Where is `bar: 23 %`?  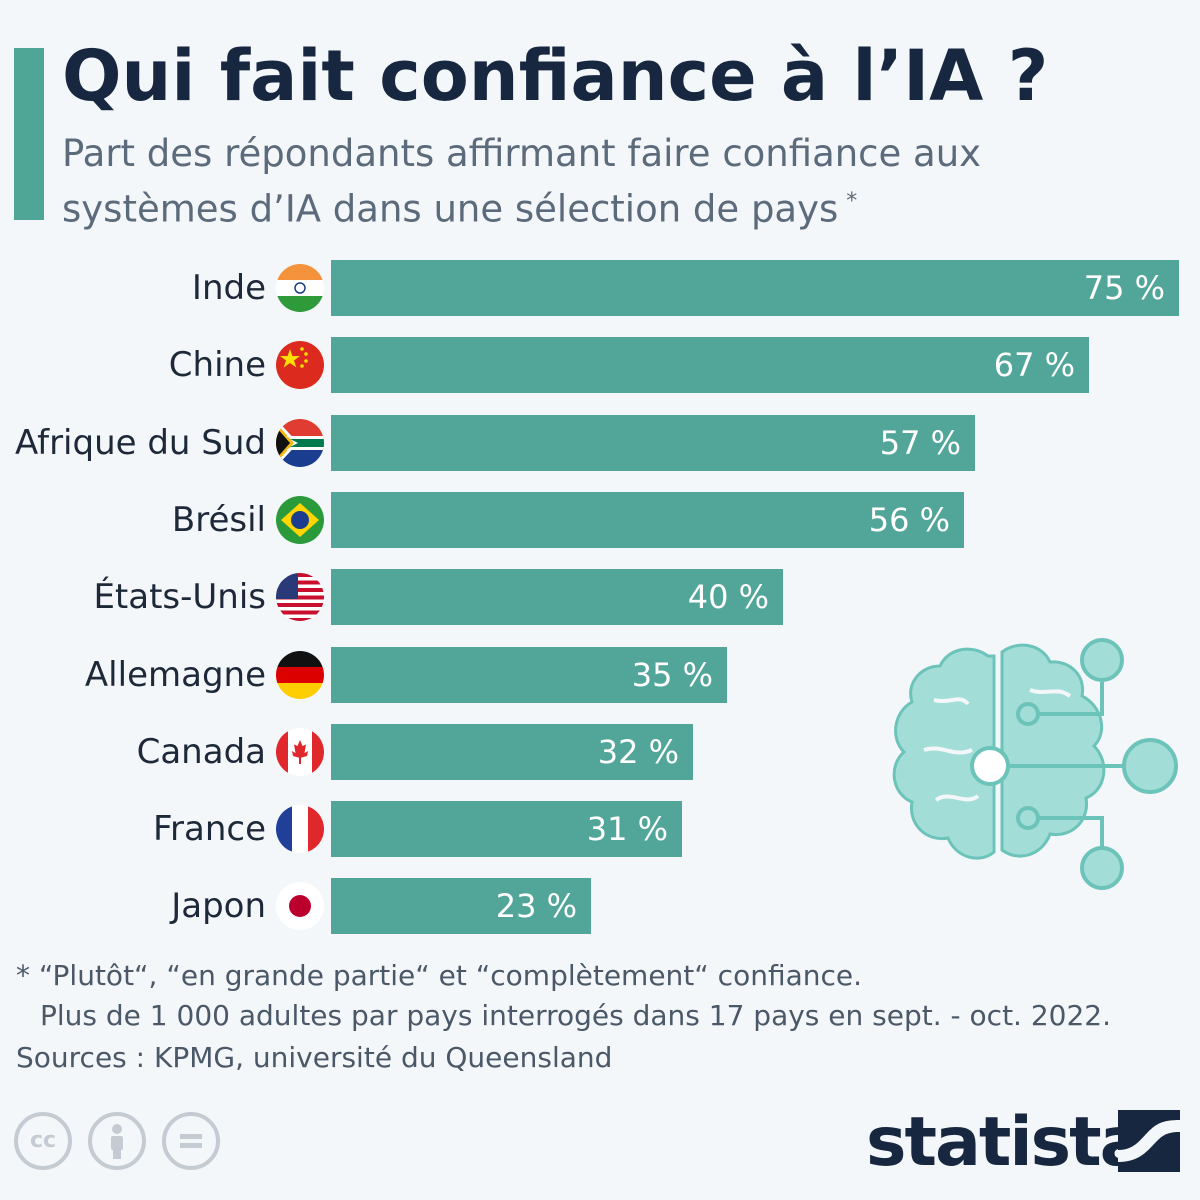
bar: 23 % is located at coordinates (461, 906).